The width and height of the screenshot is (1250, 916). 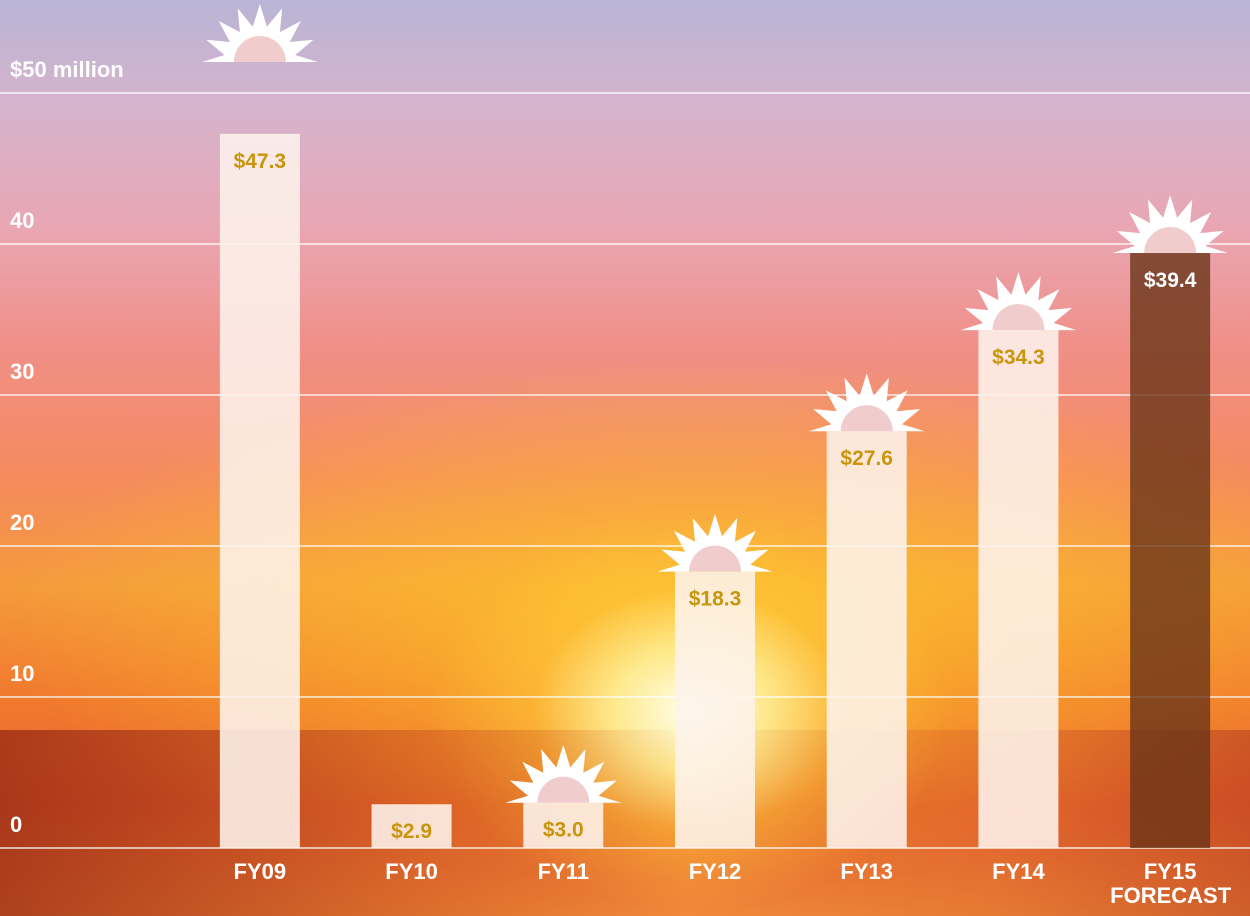 I want to click on y-tick-label: 10, so click(x=22, y=673).